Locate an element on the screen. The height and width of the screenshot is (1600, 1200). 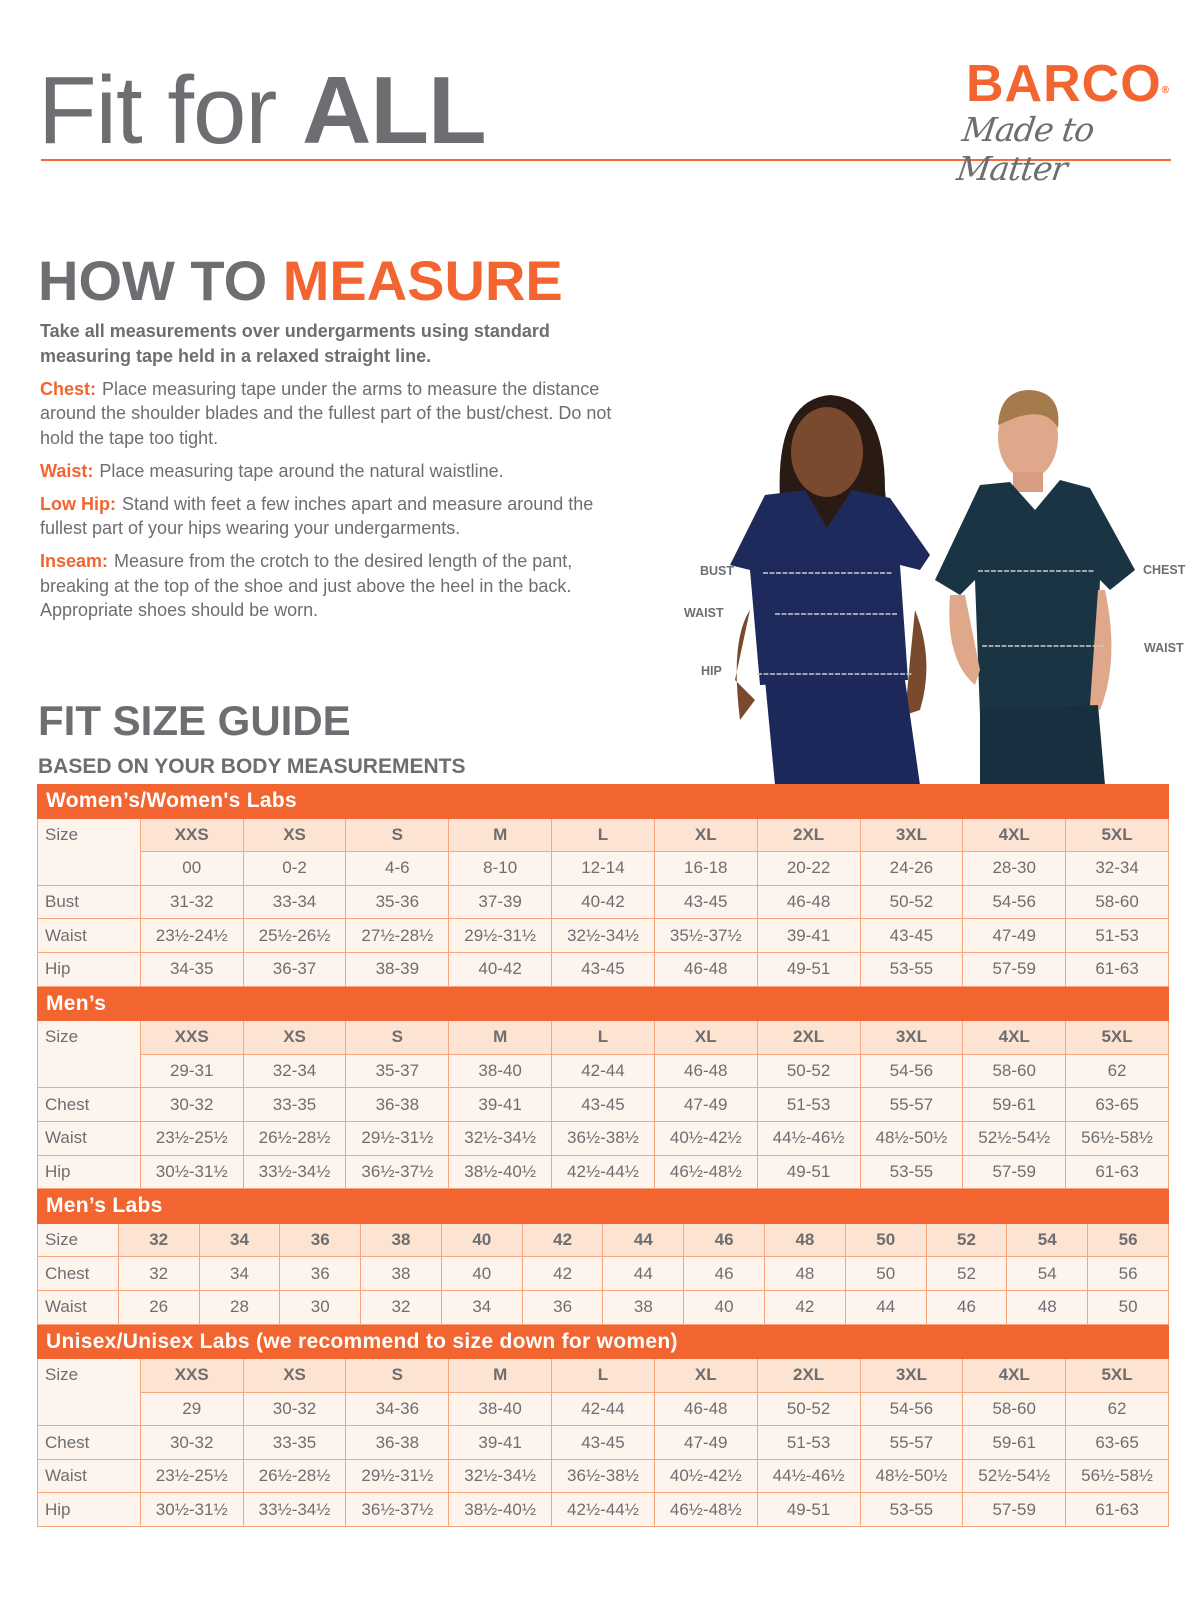
size-number-cell: 4-6 is located at coordinates (397, 868).